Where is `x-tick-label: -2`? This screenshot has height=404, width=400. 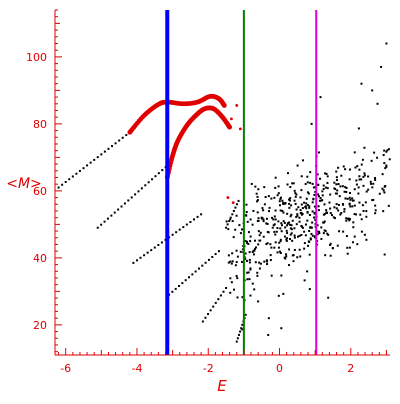 x-tick-label: -2 is located at coordinates (208, 368).